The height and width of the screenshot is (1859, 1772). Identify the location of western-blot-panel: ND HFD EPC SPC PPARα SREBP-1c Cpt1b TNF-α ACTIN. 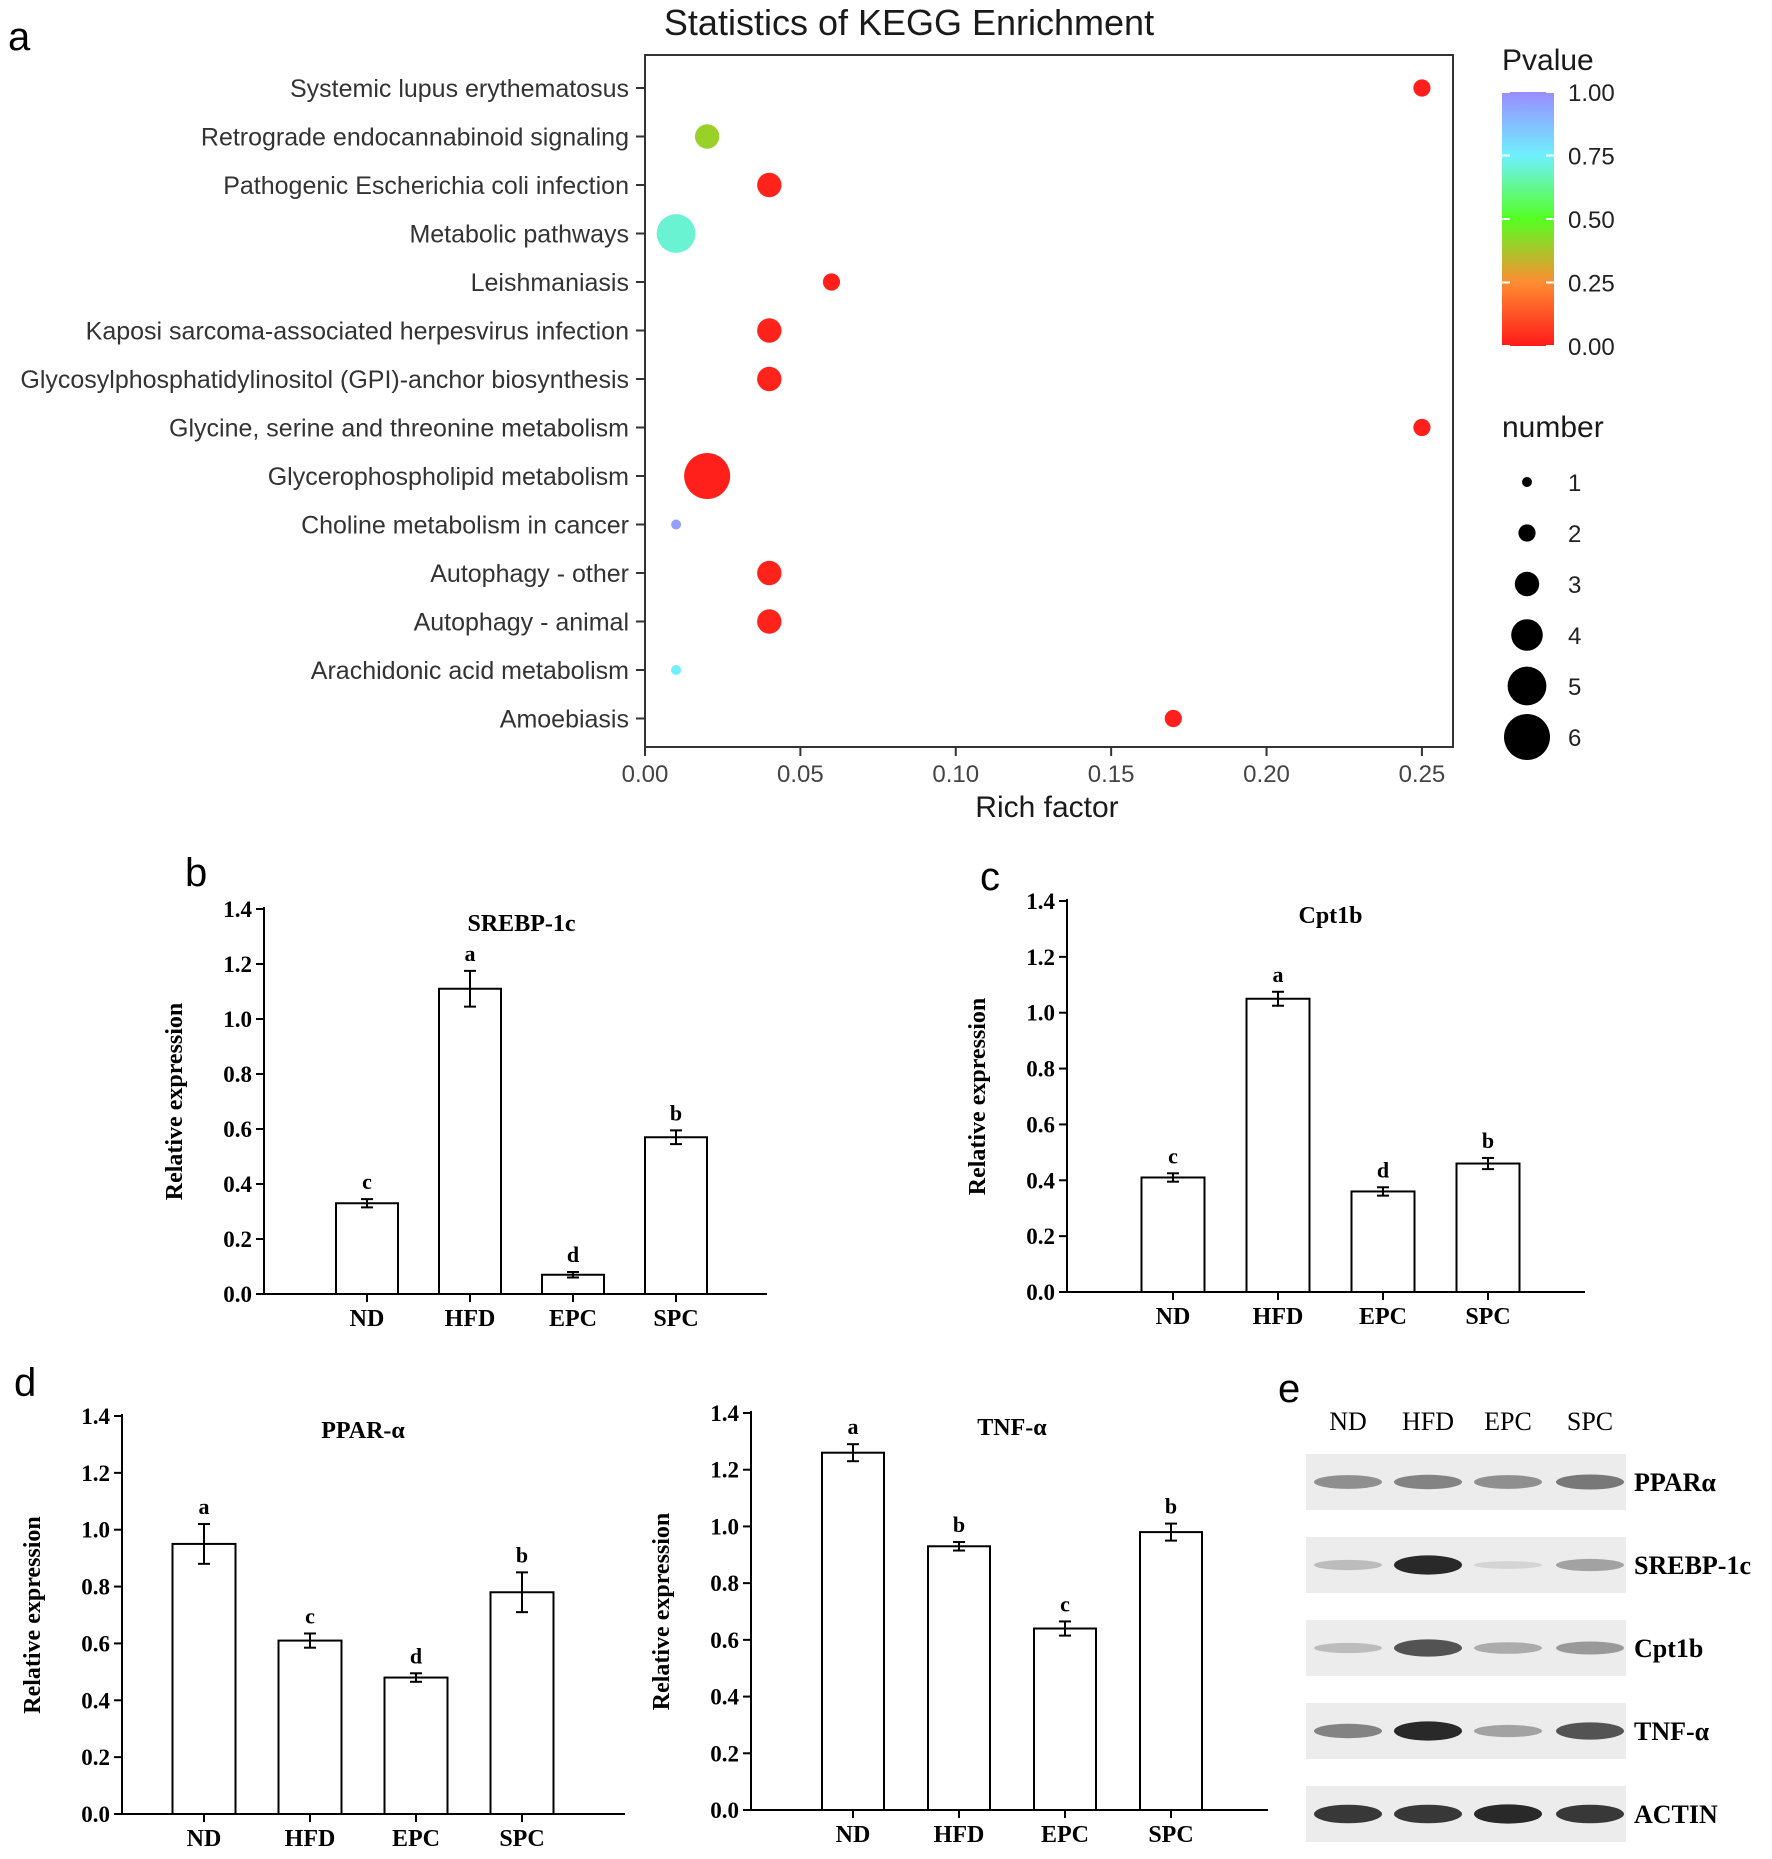
(1528, 1624).